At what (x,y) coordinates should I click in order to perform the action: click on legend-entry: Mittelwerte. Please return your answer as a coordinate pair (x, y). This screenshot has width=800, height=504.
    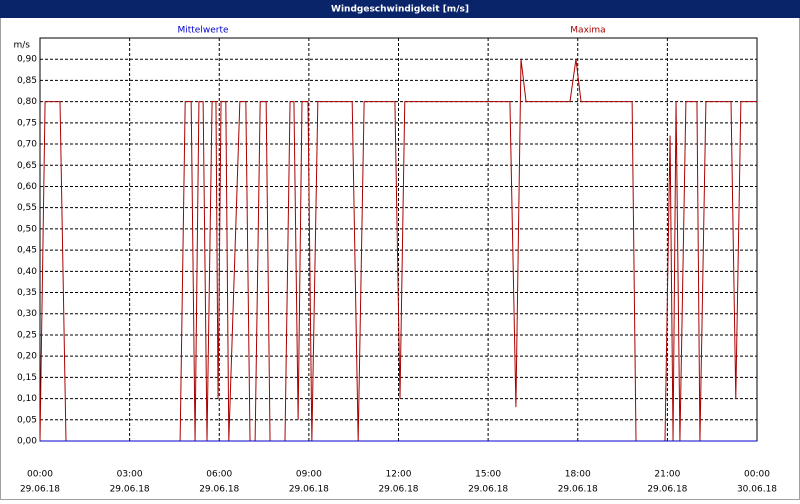
    Looking at the image, I should click on (202, 31).